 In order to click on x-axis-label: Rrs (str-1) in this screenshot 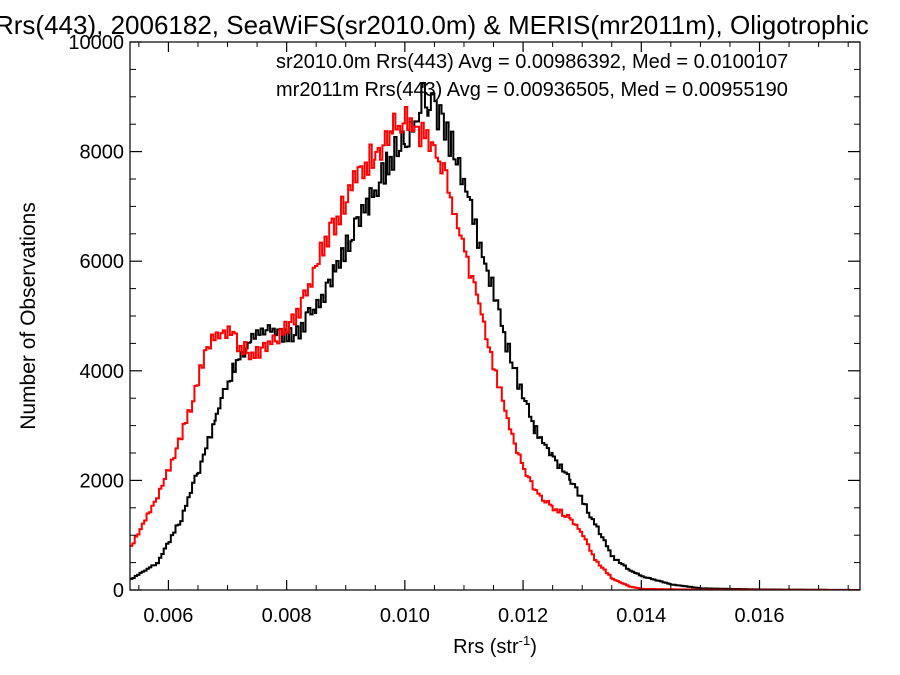, I will do `click(495, 645)`.